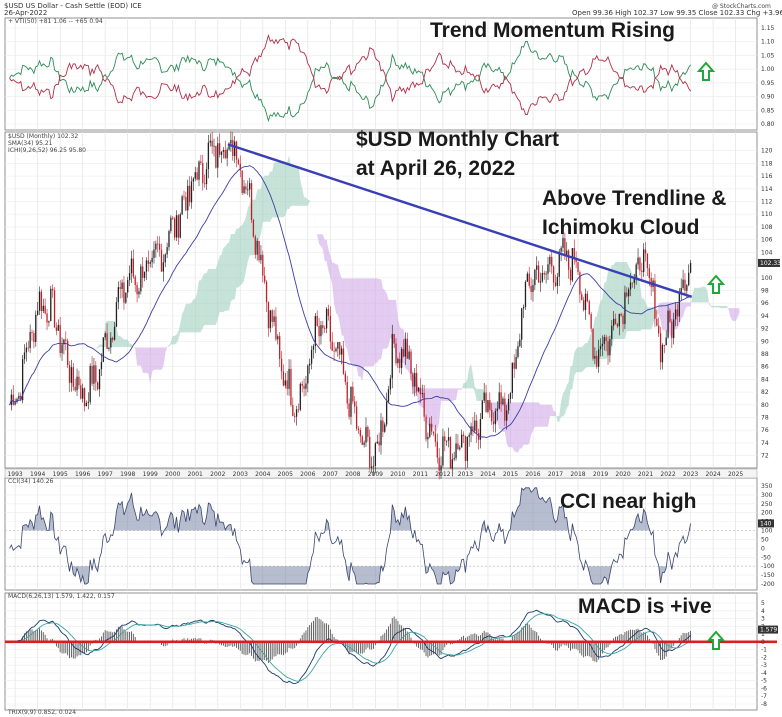  What do you see at coordinates (61, 596) in the screenshot?
I see `macd-panel-label: MACD(6,26,13) 1.579, 1.422, 0.157` at bounding box center [61, 596].